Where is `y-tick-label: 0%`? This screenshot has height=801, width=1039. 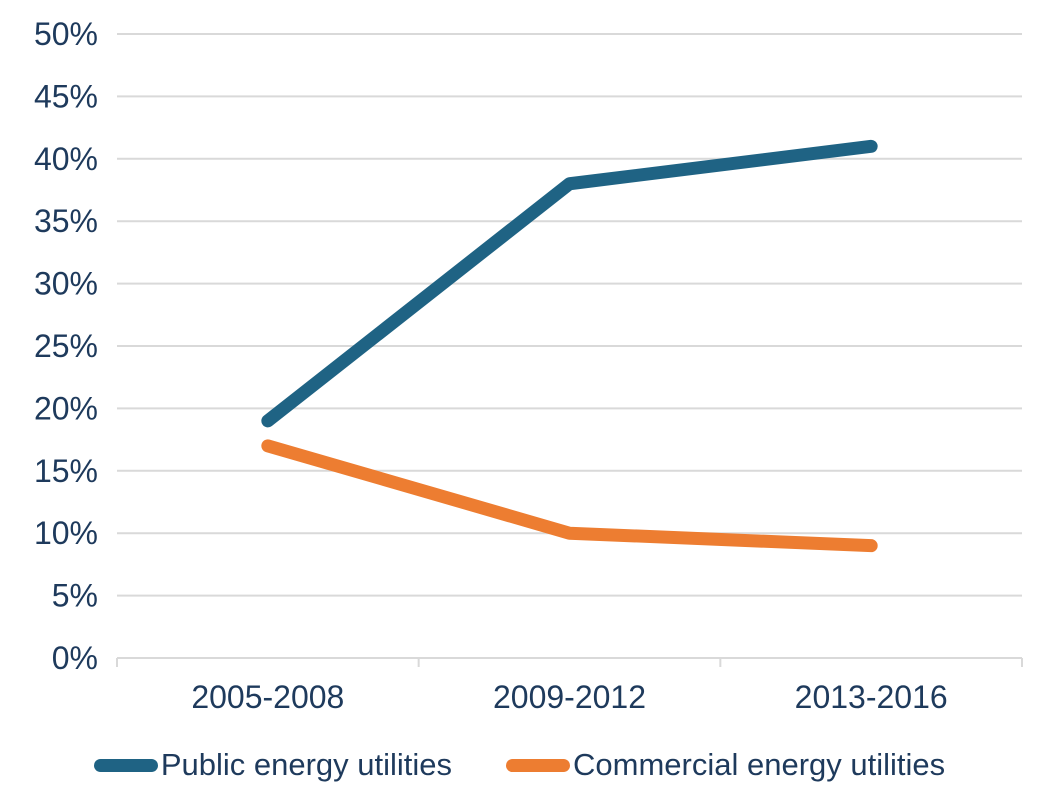
y-tick-label: 0% is located at coordinates (75, 658).